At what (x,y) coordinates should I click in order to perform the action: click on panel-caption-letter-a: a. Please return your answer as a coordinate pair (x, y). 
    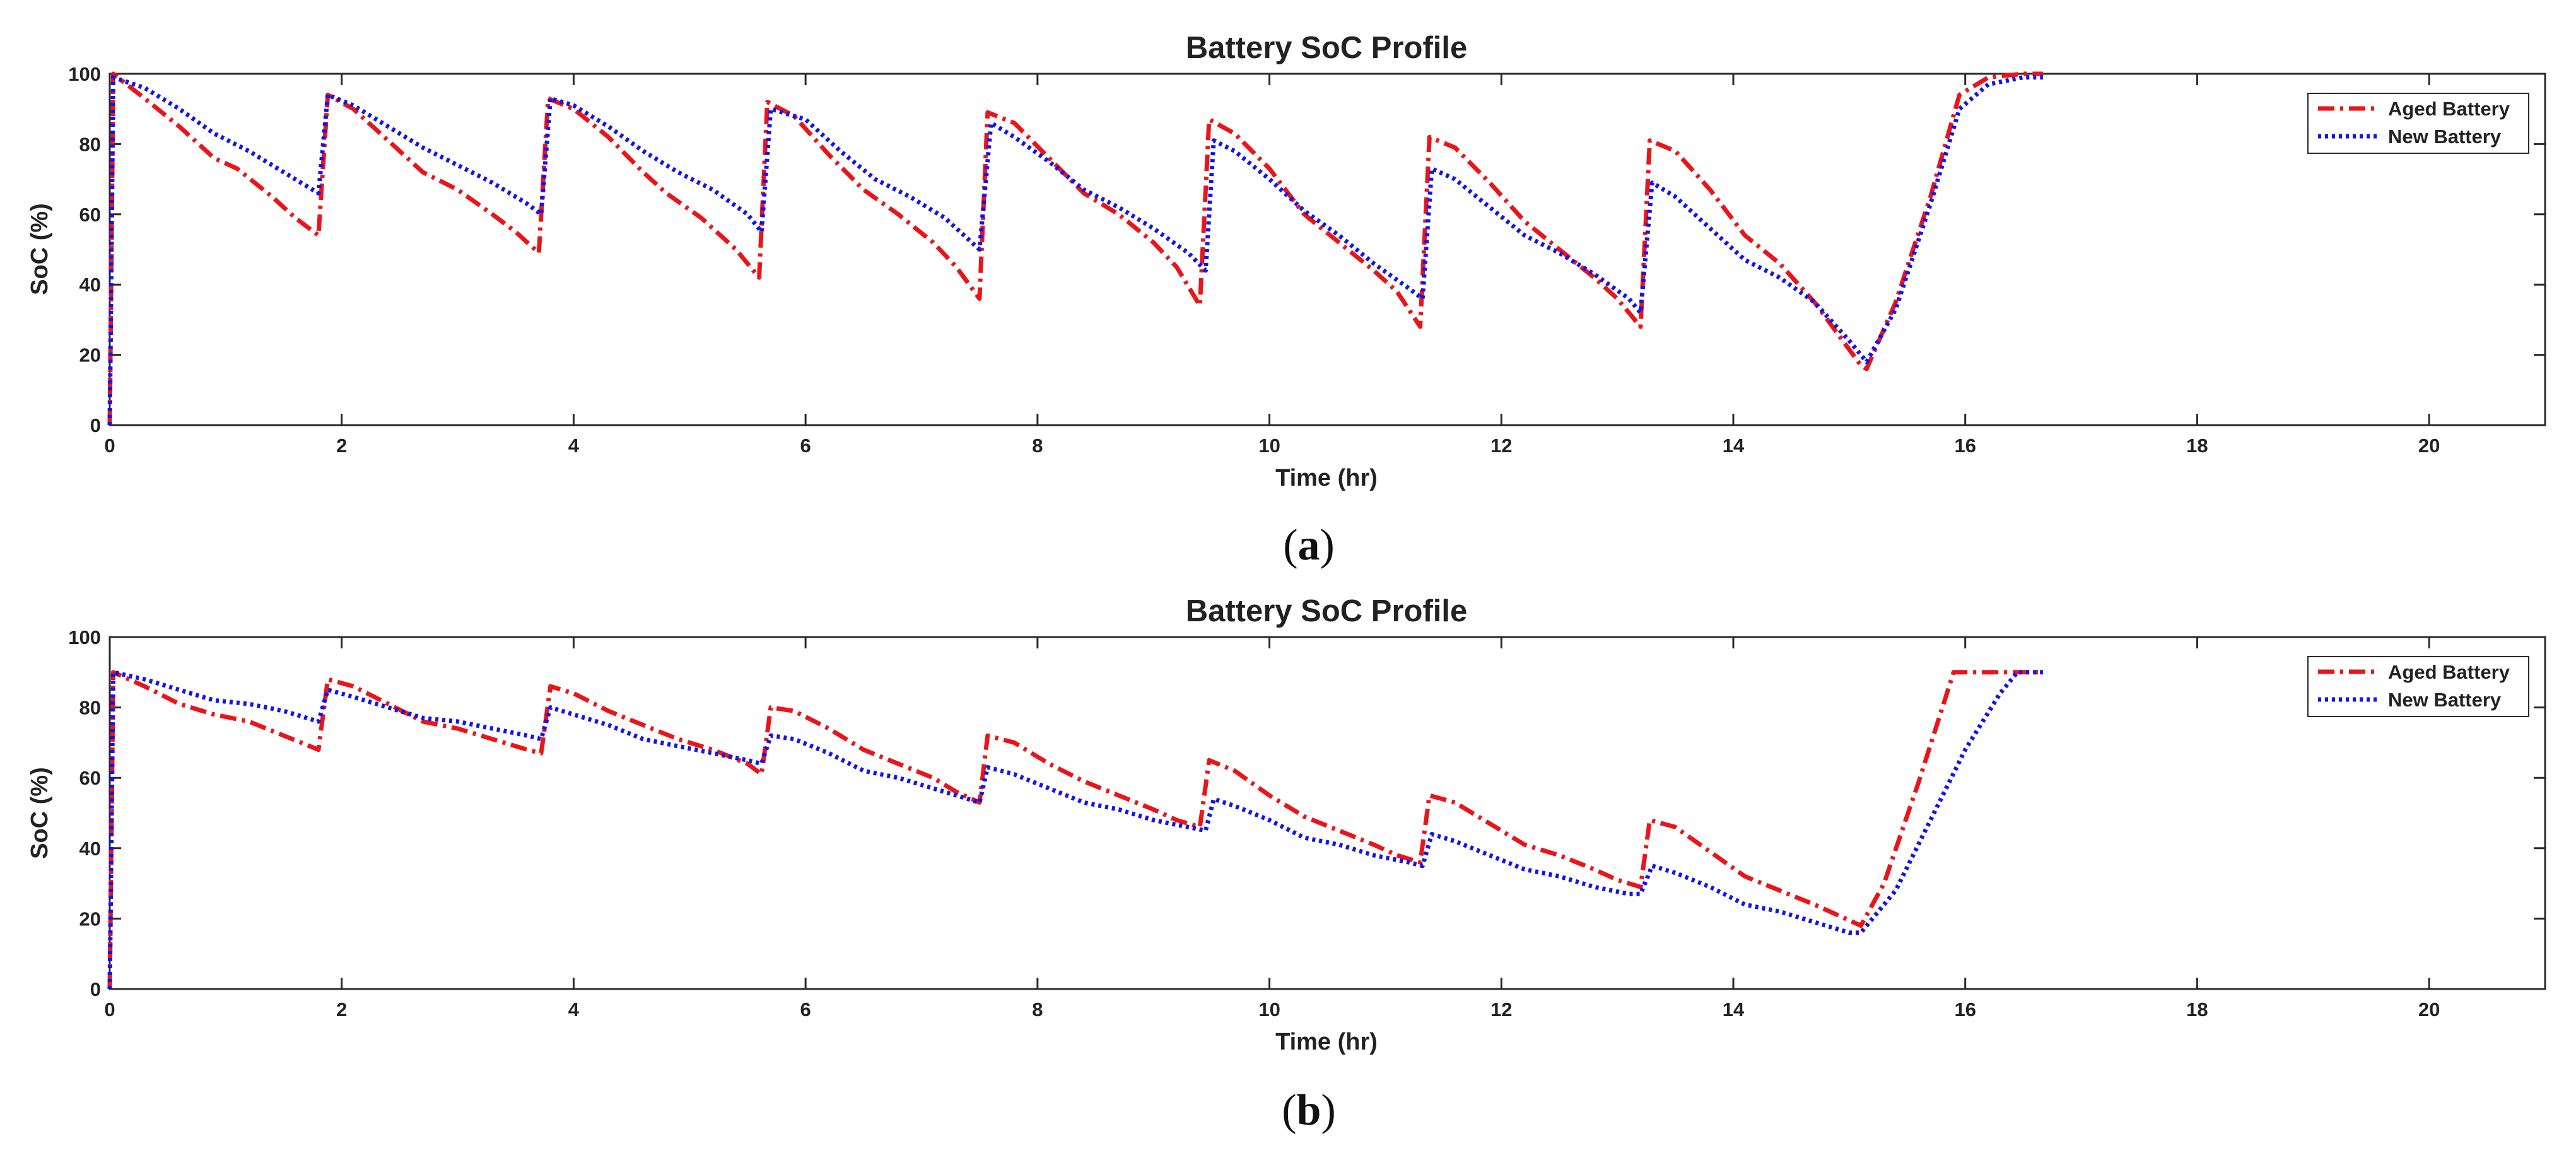
    Looking at the image, I should click on (1309, 545).